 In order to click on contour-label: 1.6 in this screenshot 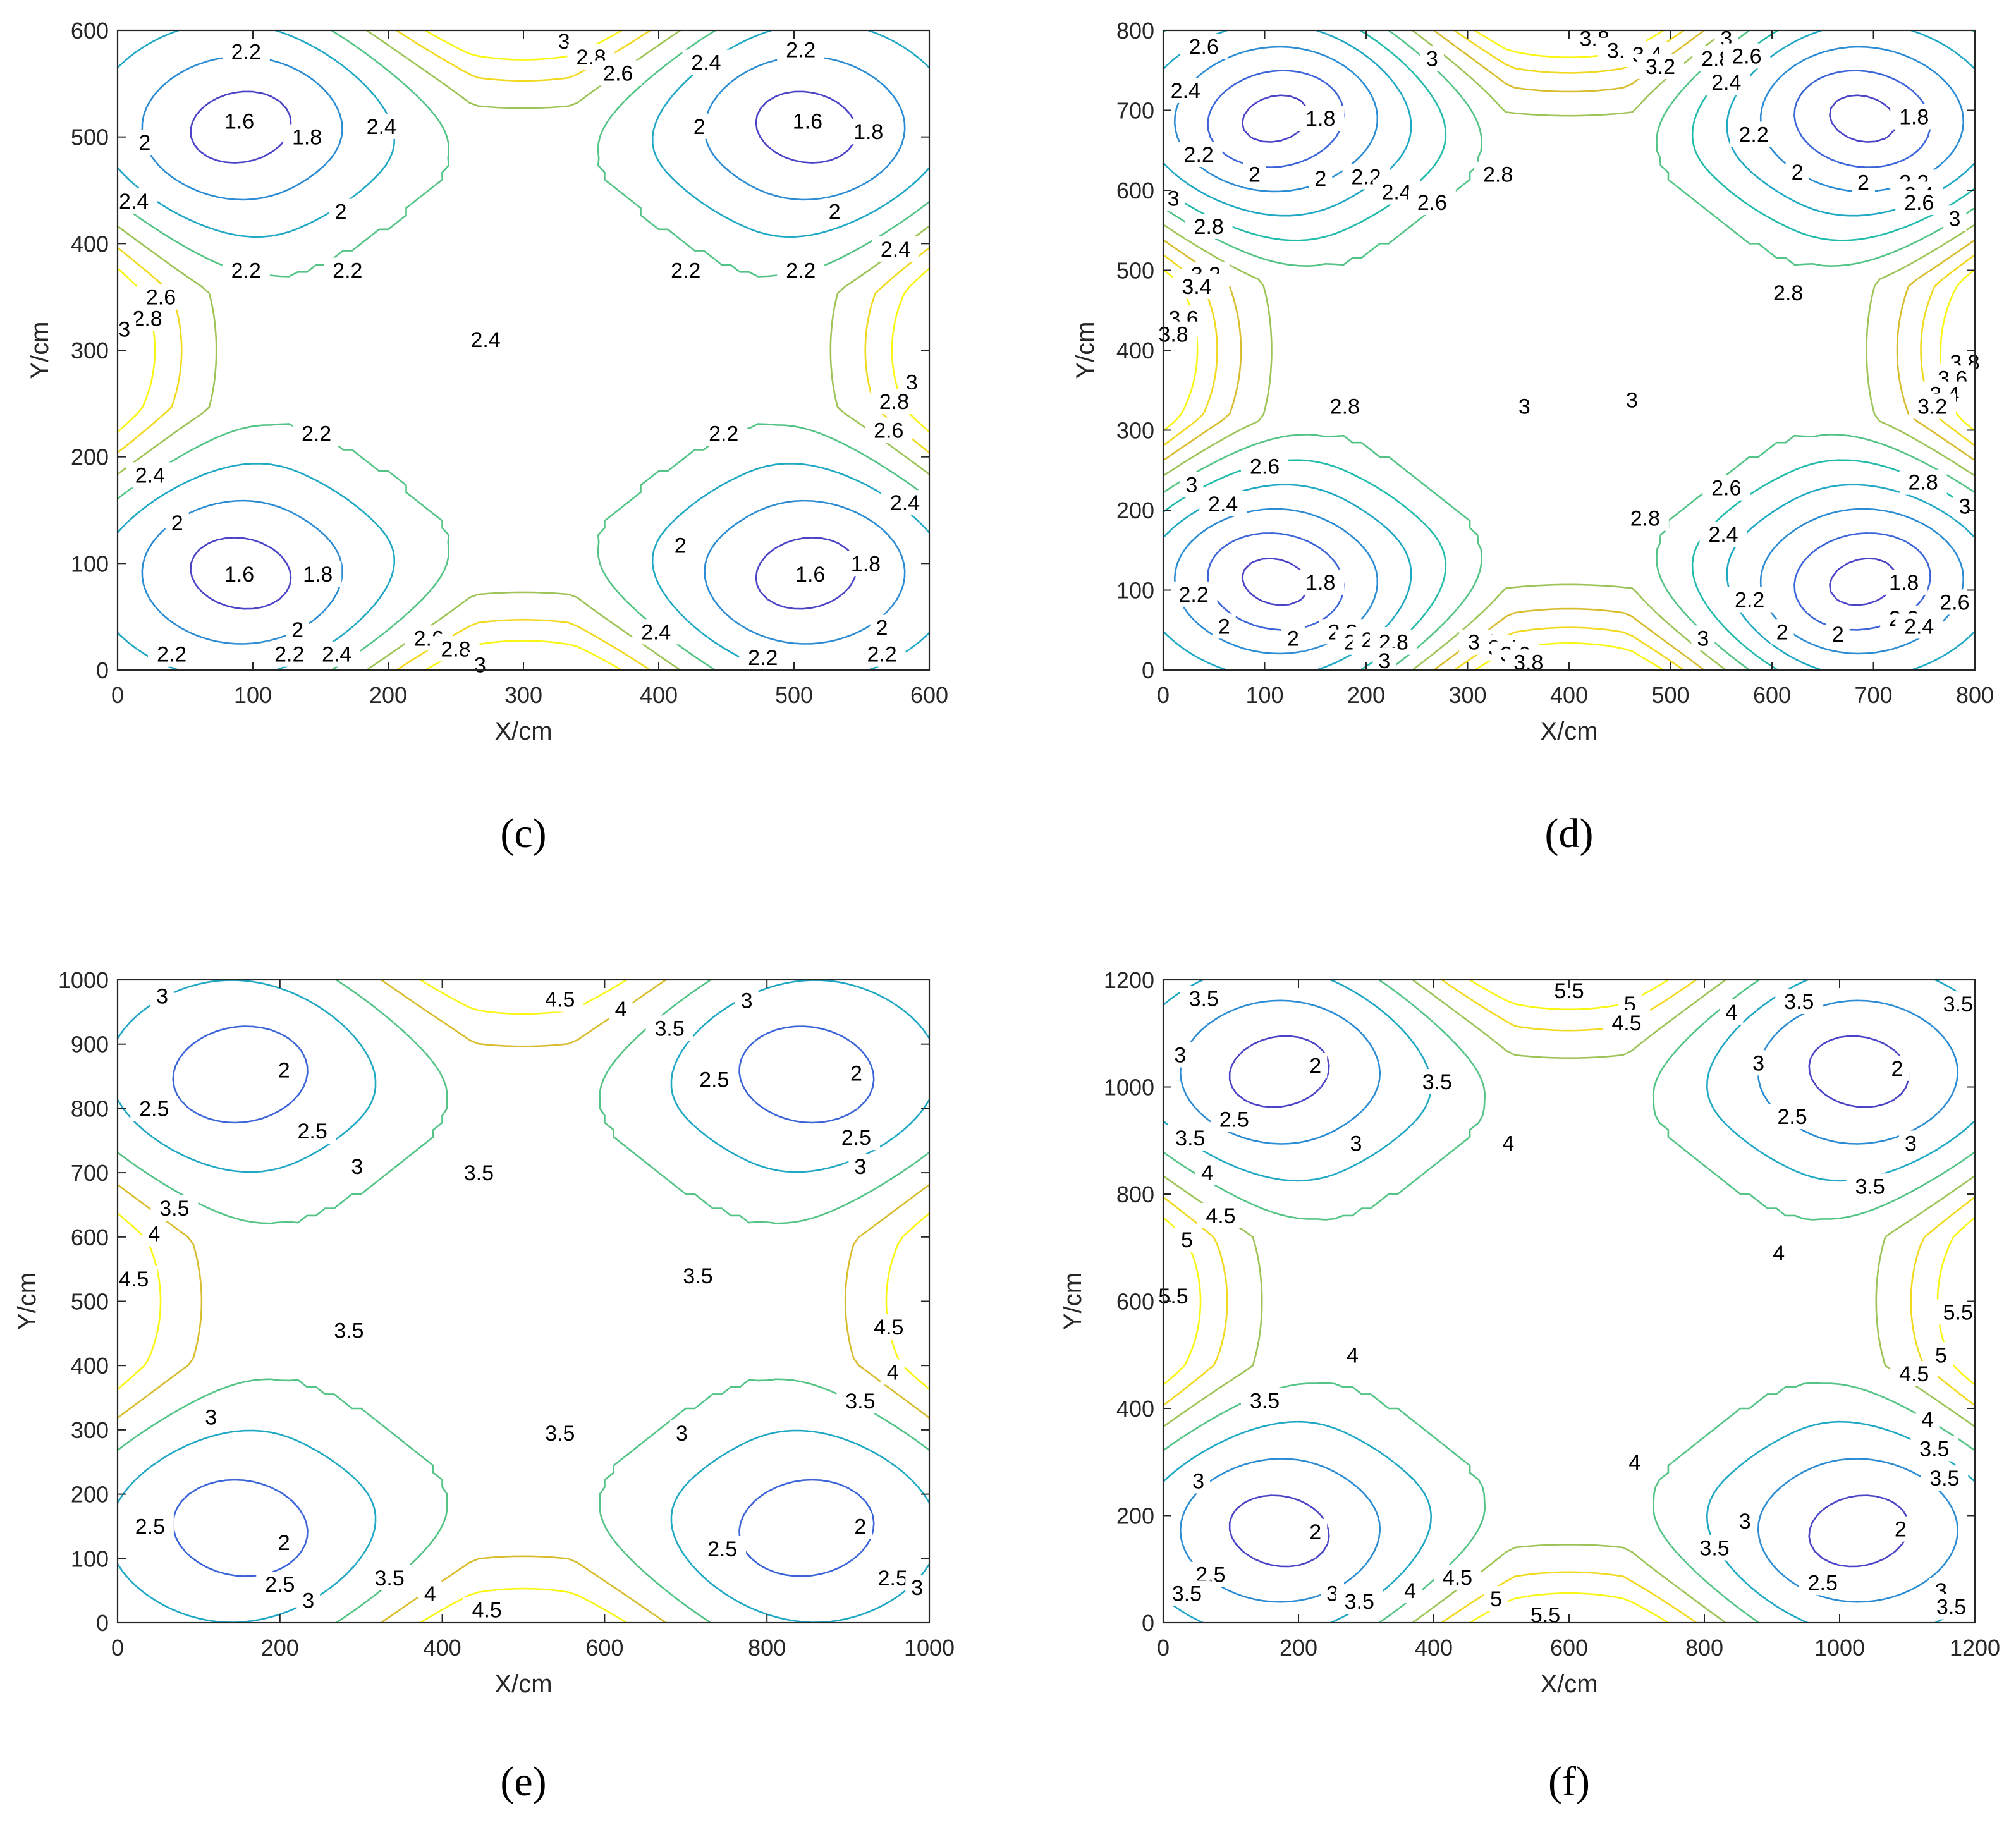, I will do `click(810, 575)`.